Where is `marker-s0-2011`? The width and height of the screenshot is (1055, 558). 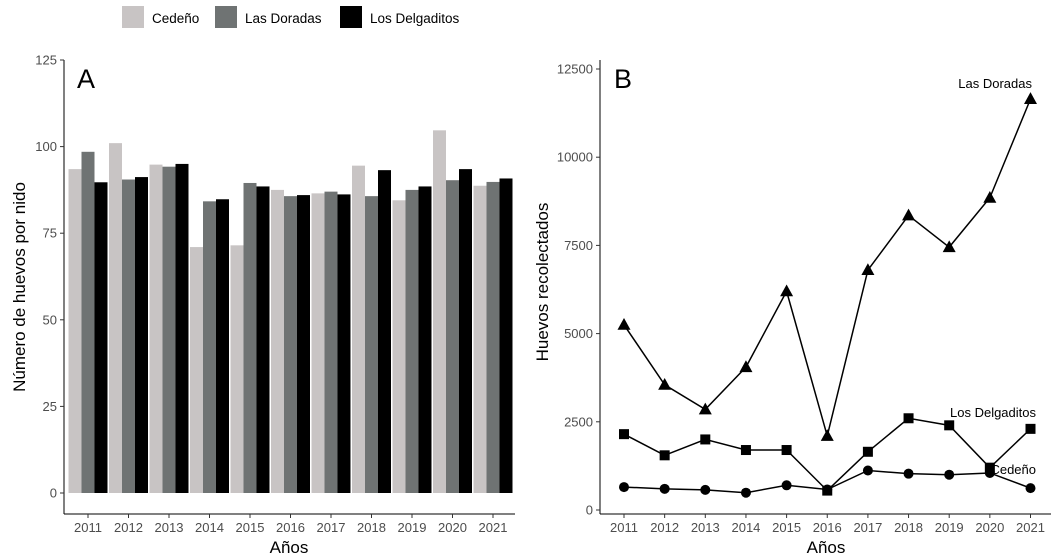 marker-s0-2011 is located at coordinates (624, 323).